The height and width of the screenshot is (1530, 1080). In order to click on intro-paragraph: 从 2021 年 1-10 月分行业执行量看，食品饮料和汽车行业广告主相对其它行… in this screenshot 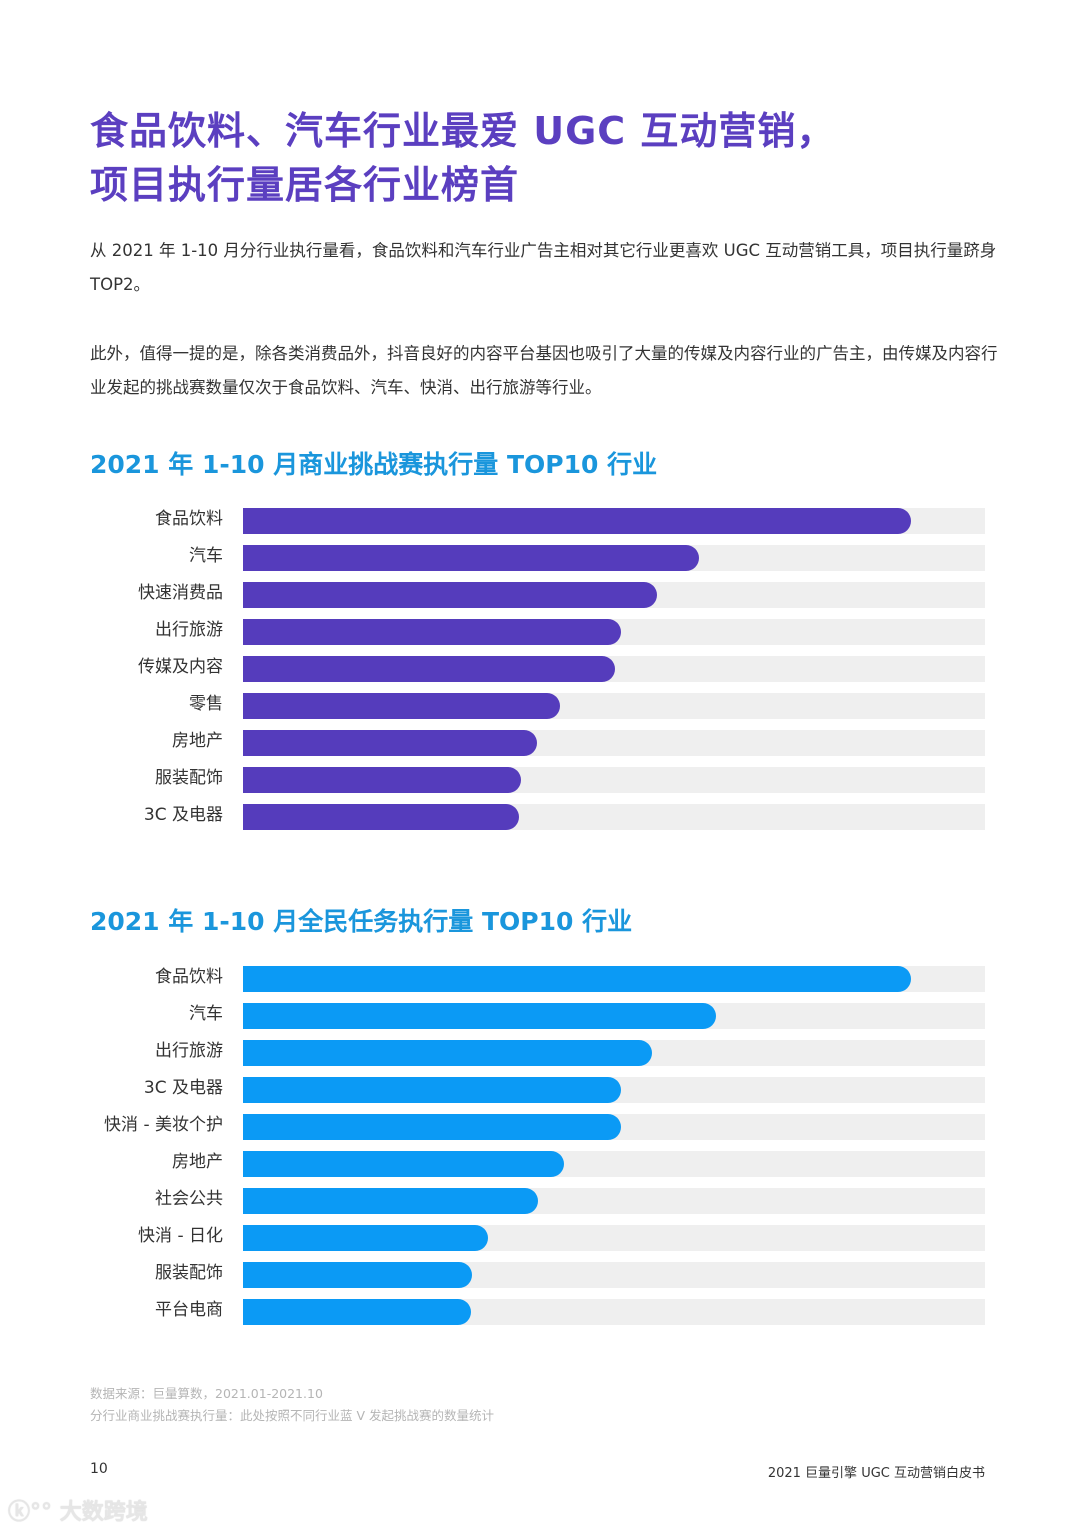, I will do `click(543, 267)`.